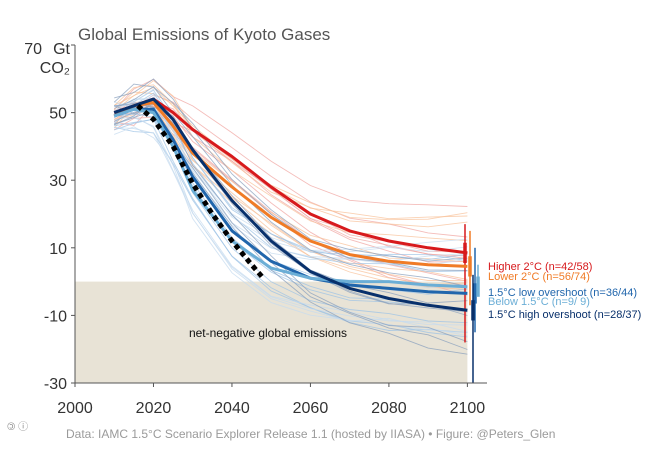  I want to click on y-tick-label: 30, so click(58, 181).